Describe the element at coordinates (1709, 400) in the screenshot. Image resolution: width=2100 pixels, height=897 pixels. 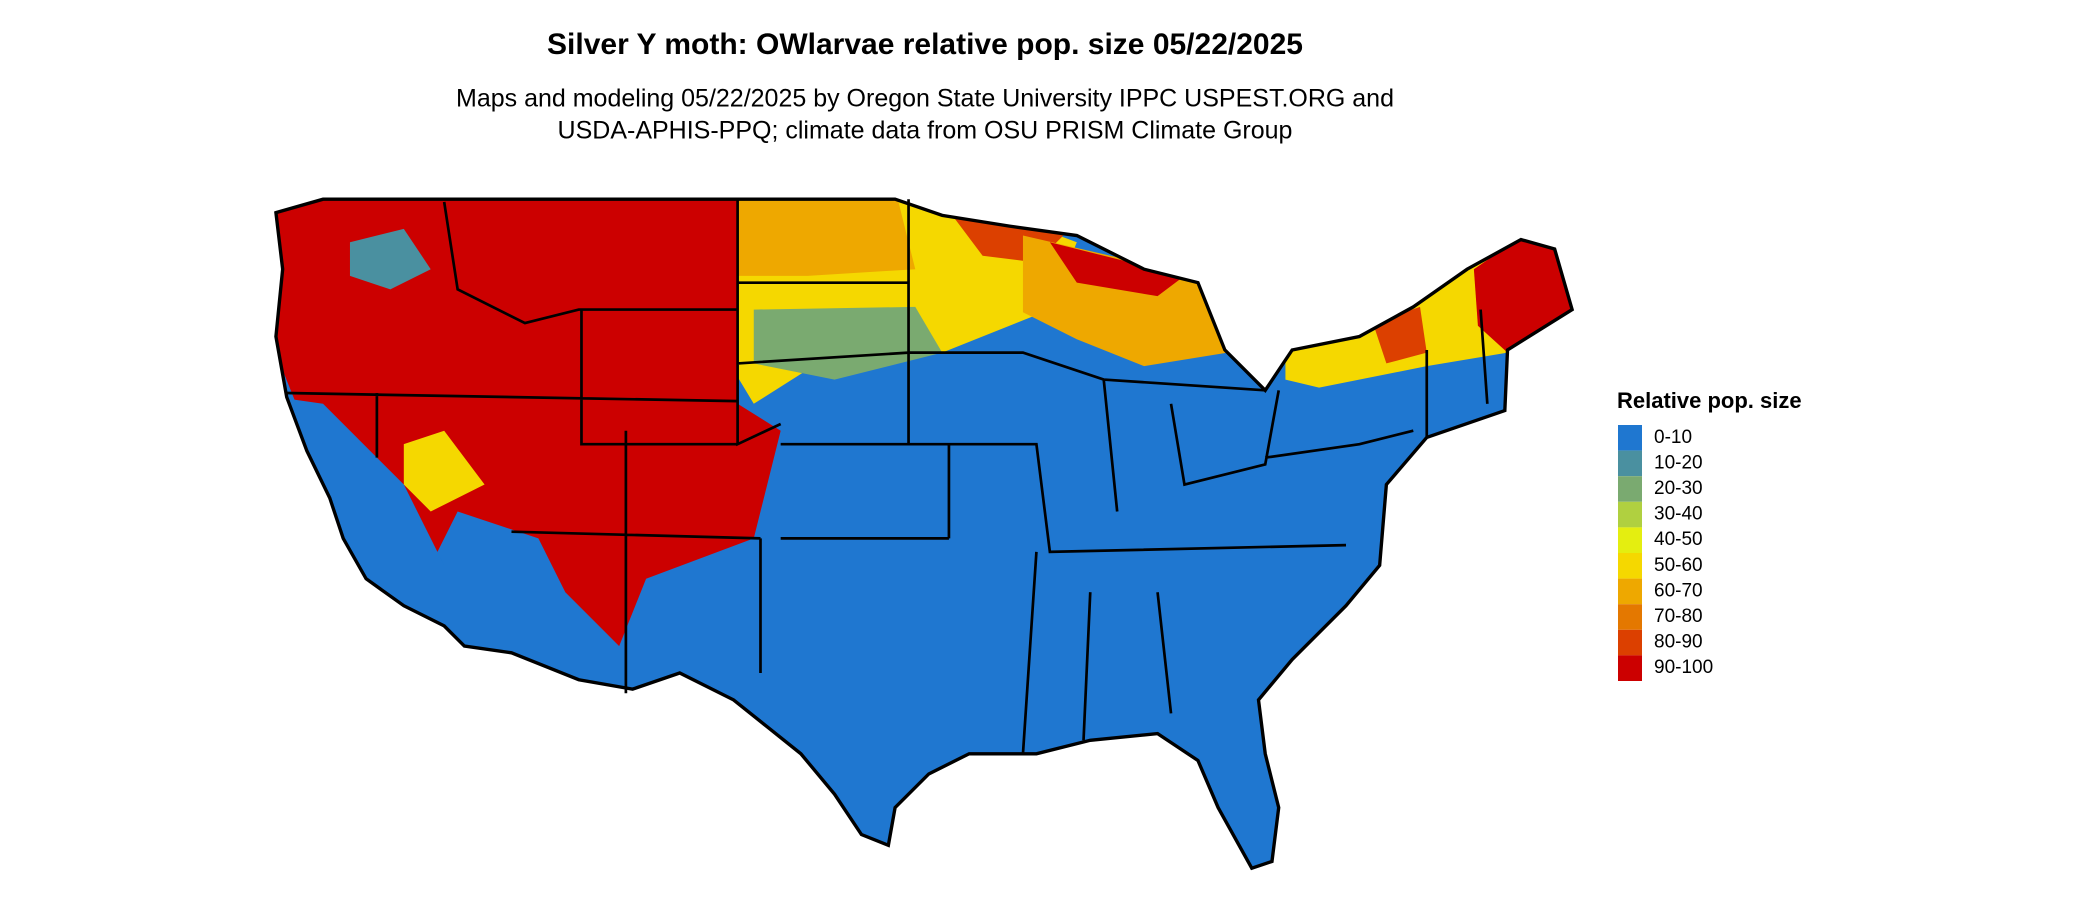
I see `legend-title: Relative pop. size` at that location.